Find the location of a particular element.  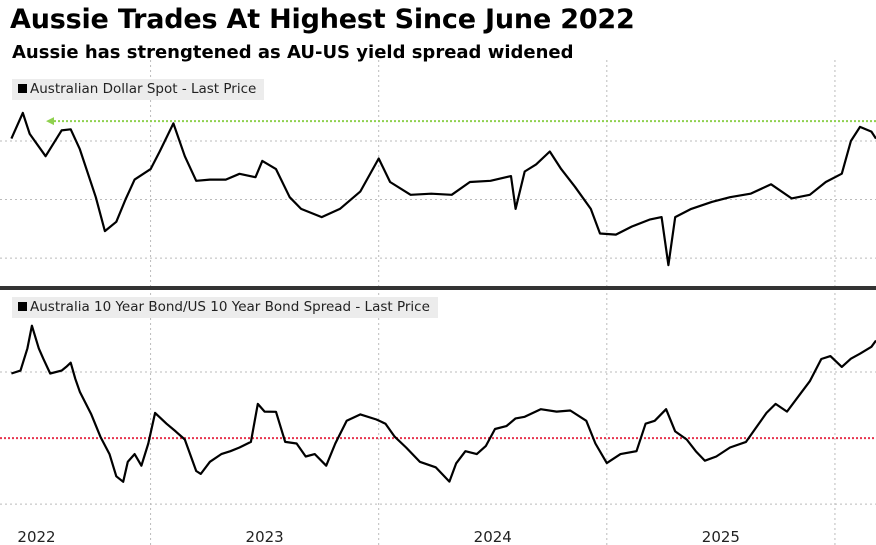

x-tick-label: 2024 is located at coordinates (493, 536).